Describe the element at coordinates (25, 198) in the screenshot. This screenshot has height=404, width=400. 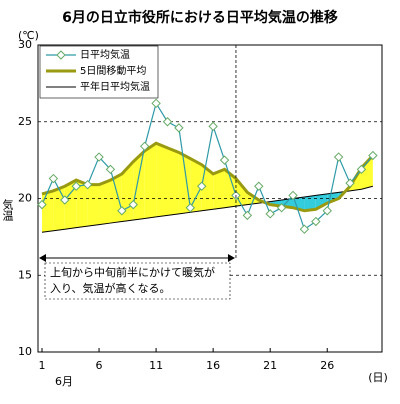
I see `y-tick-label: 20` at that location.